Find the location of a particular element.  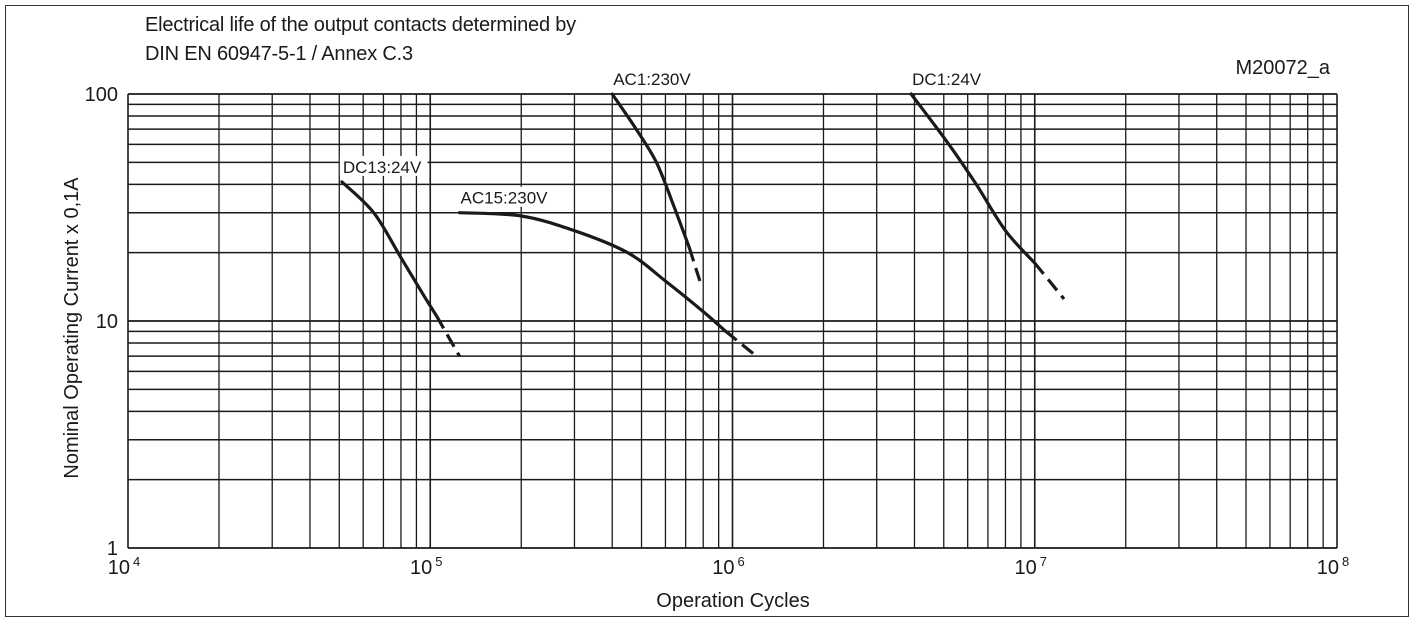

curve-label: AC15:230V is located at coordinates (505, 198).